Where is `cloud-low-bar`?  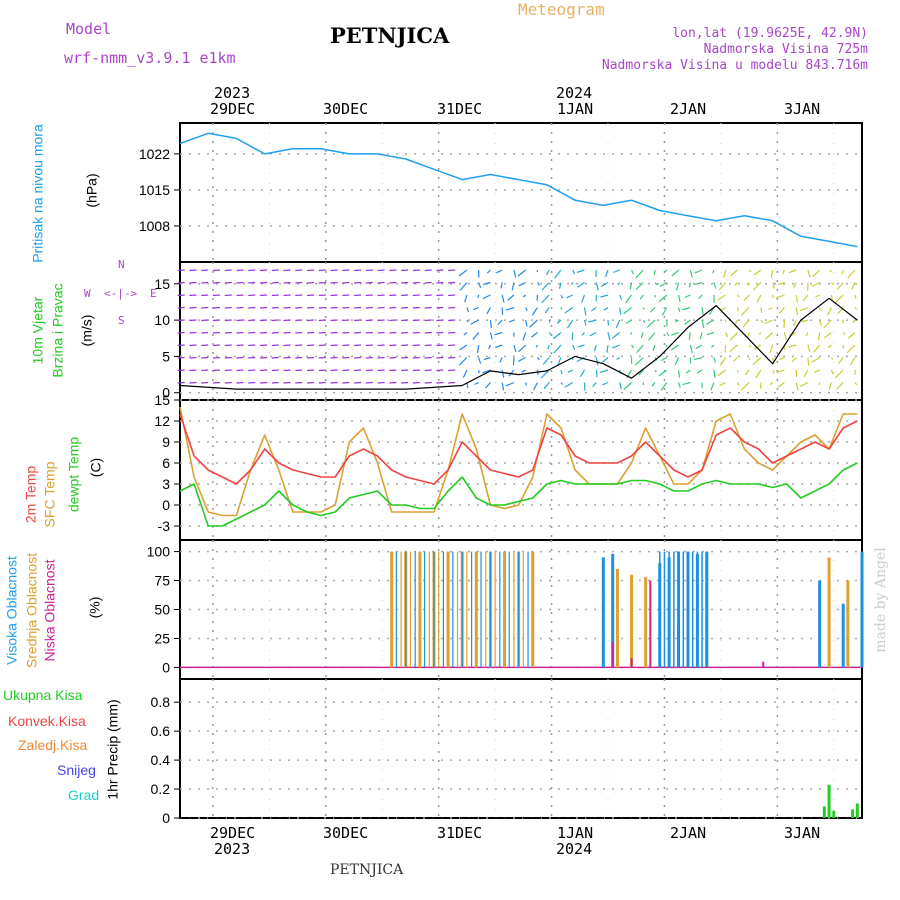 cloud-low-bar is located at coordinates (631, 663).